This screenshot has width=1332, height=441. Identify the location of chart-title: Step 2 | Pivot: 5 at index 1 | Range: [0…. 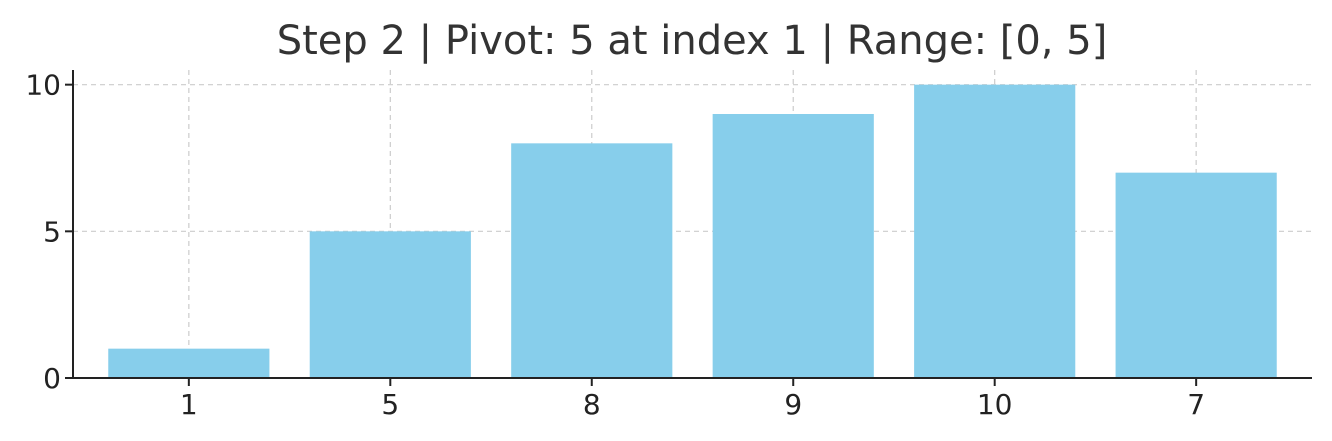
(692, 41).